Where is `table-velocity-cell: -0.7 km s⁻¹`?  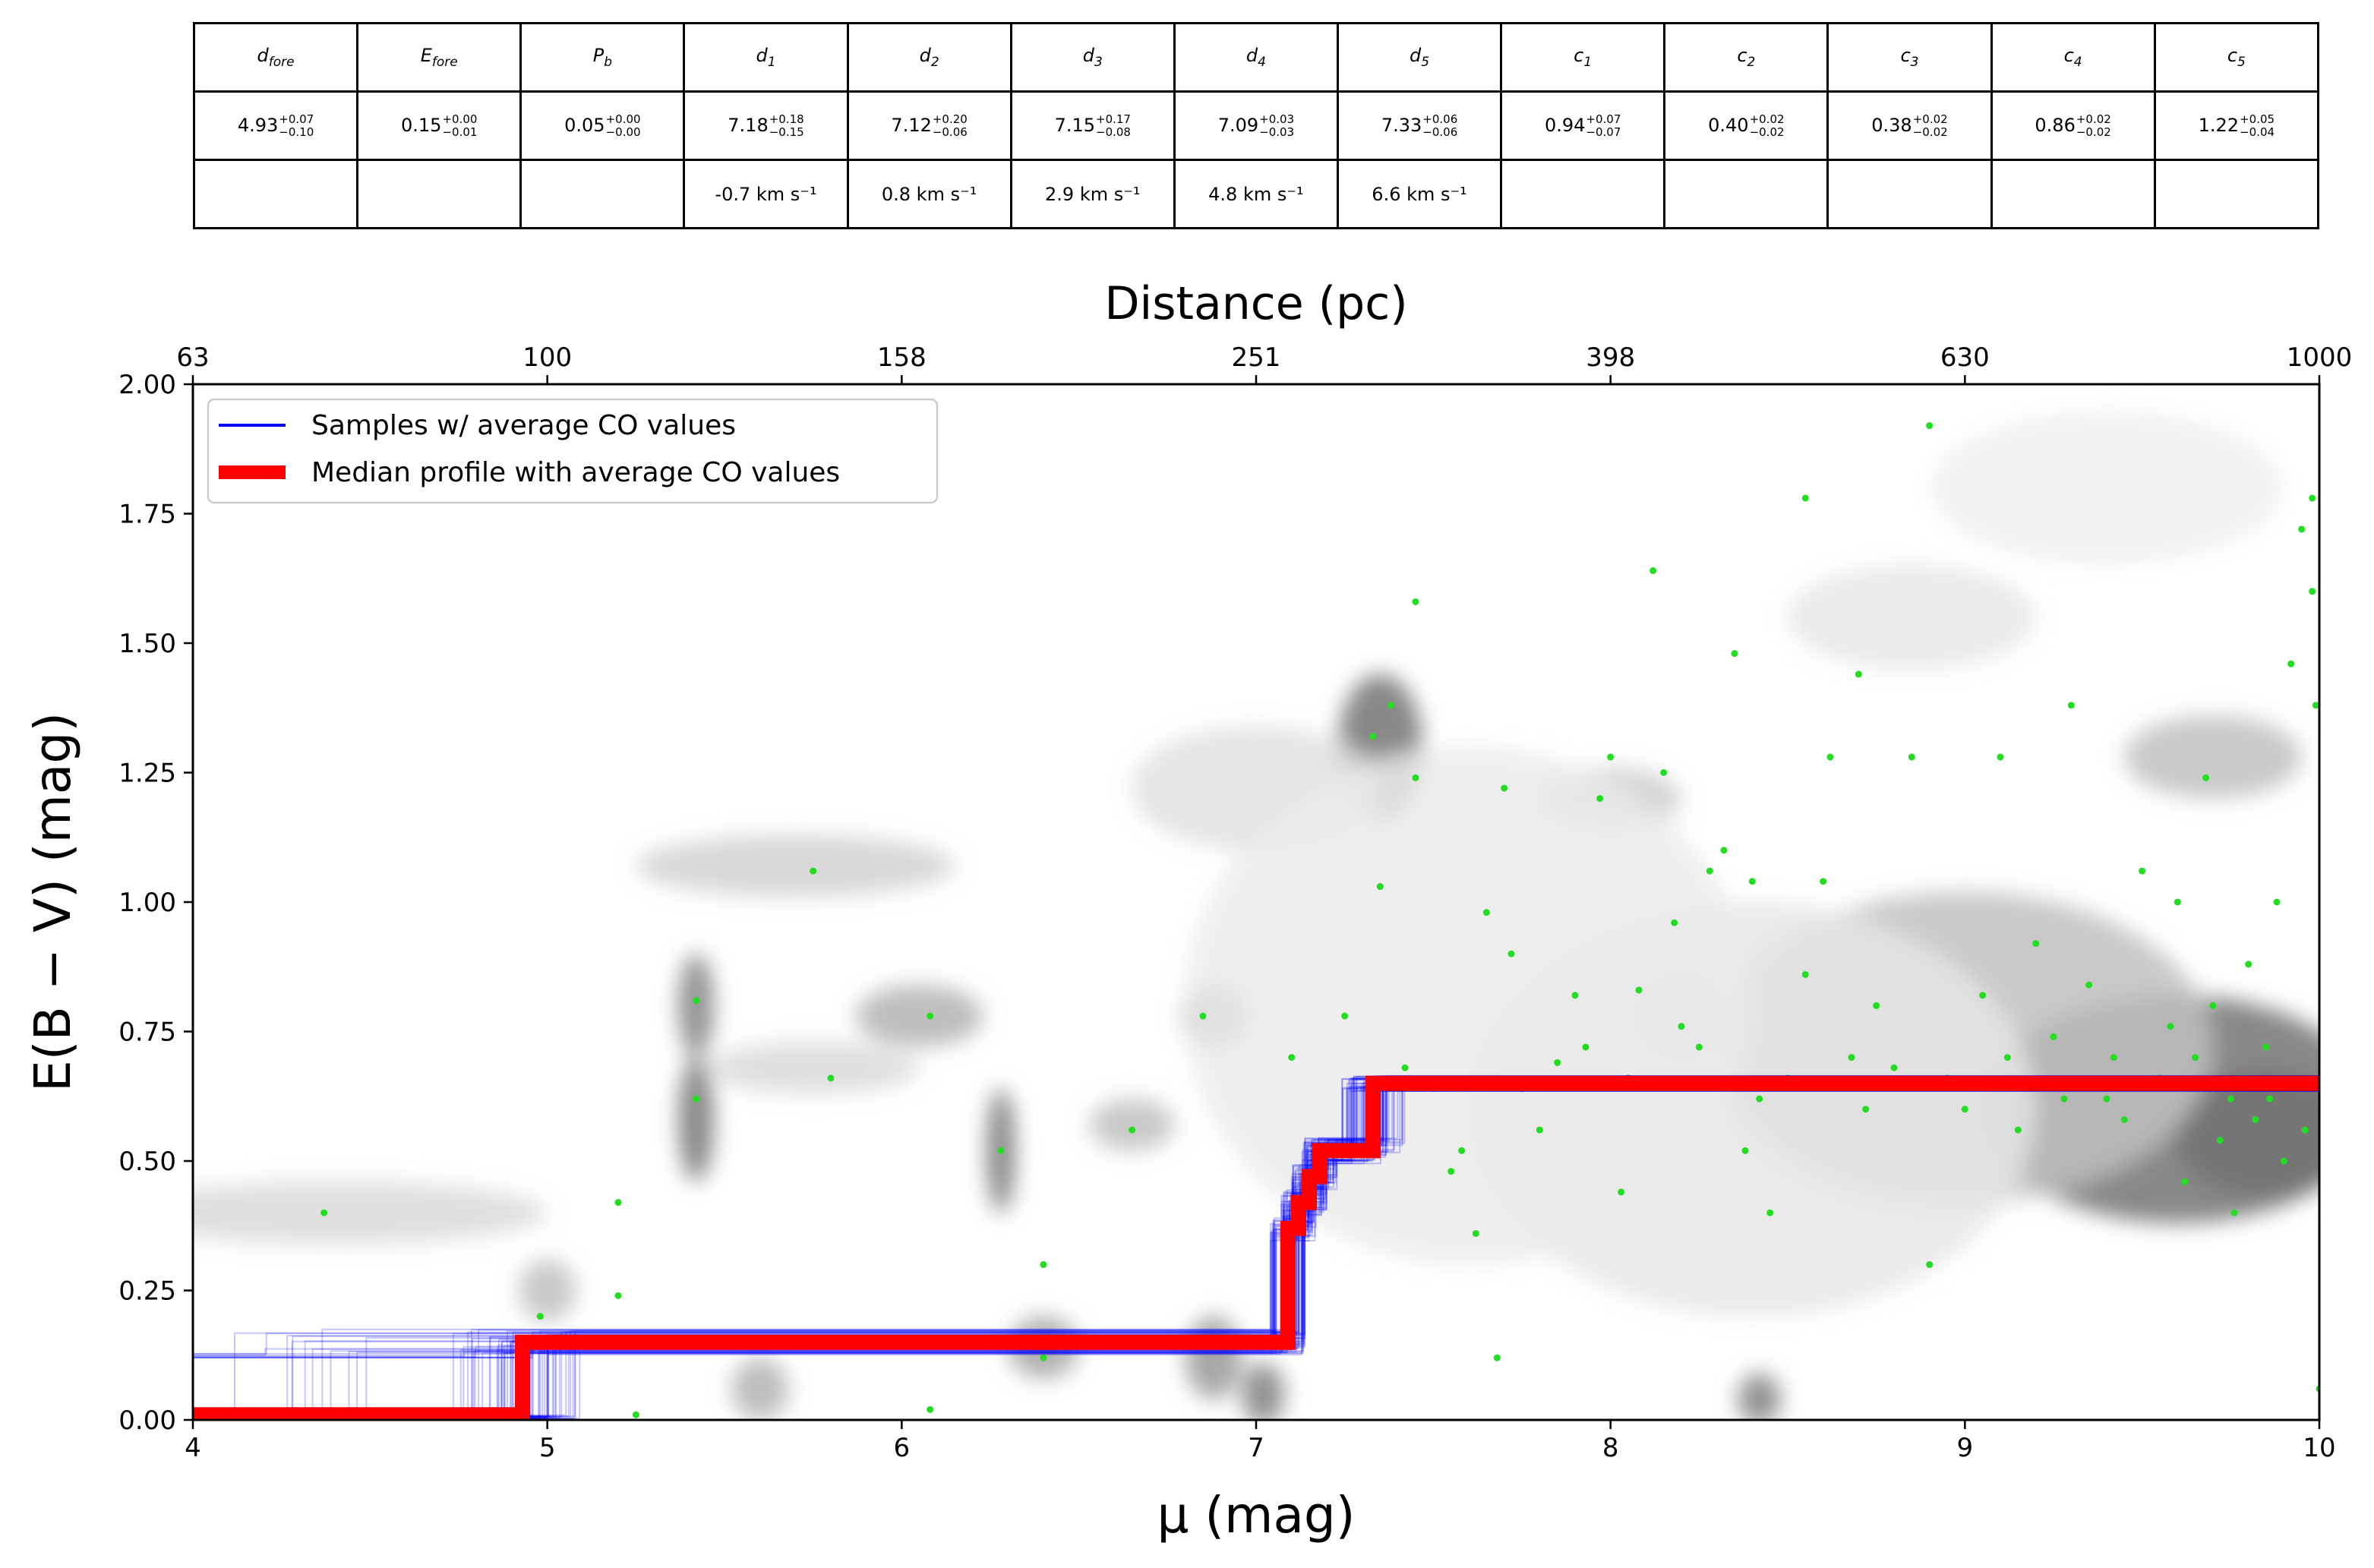
table-velocity-cell: -0.7 km s⁻¹ is located at coordinates (766, 194).